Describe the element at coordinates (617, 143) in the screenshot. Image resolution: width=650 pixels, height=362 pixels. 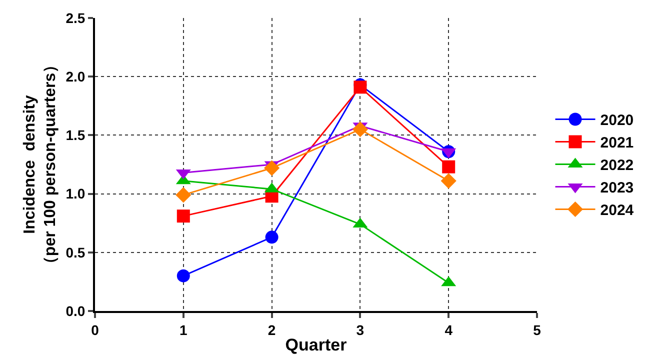
I see `legend-label: 2021` at that location.